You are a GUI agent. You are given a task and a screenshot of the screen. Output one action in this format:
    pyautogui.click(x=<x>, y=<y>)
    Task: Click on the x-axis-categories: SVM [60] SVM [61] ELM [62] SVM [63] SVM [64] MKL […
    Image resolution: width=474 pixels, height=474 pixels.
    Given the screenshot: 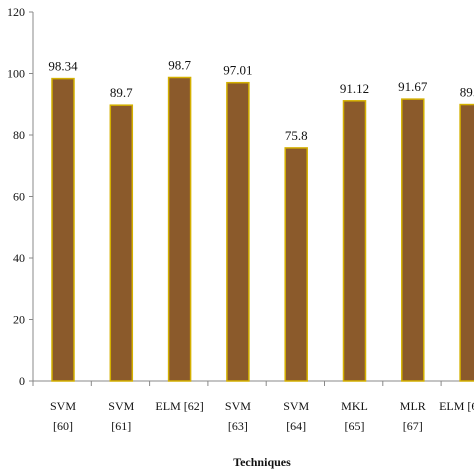 What is the action you would take?
    pyautogui.click(x=262, y=416)
    